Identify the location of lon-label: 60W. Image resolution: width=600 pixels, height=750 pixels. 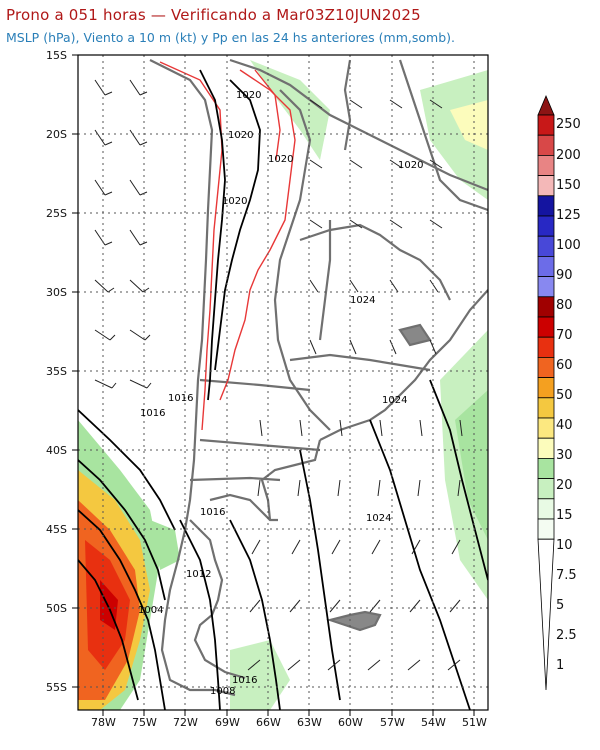
(350, 722).